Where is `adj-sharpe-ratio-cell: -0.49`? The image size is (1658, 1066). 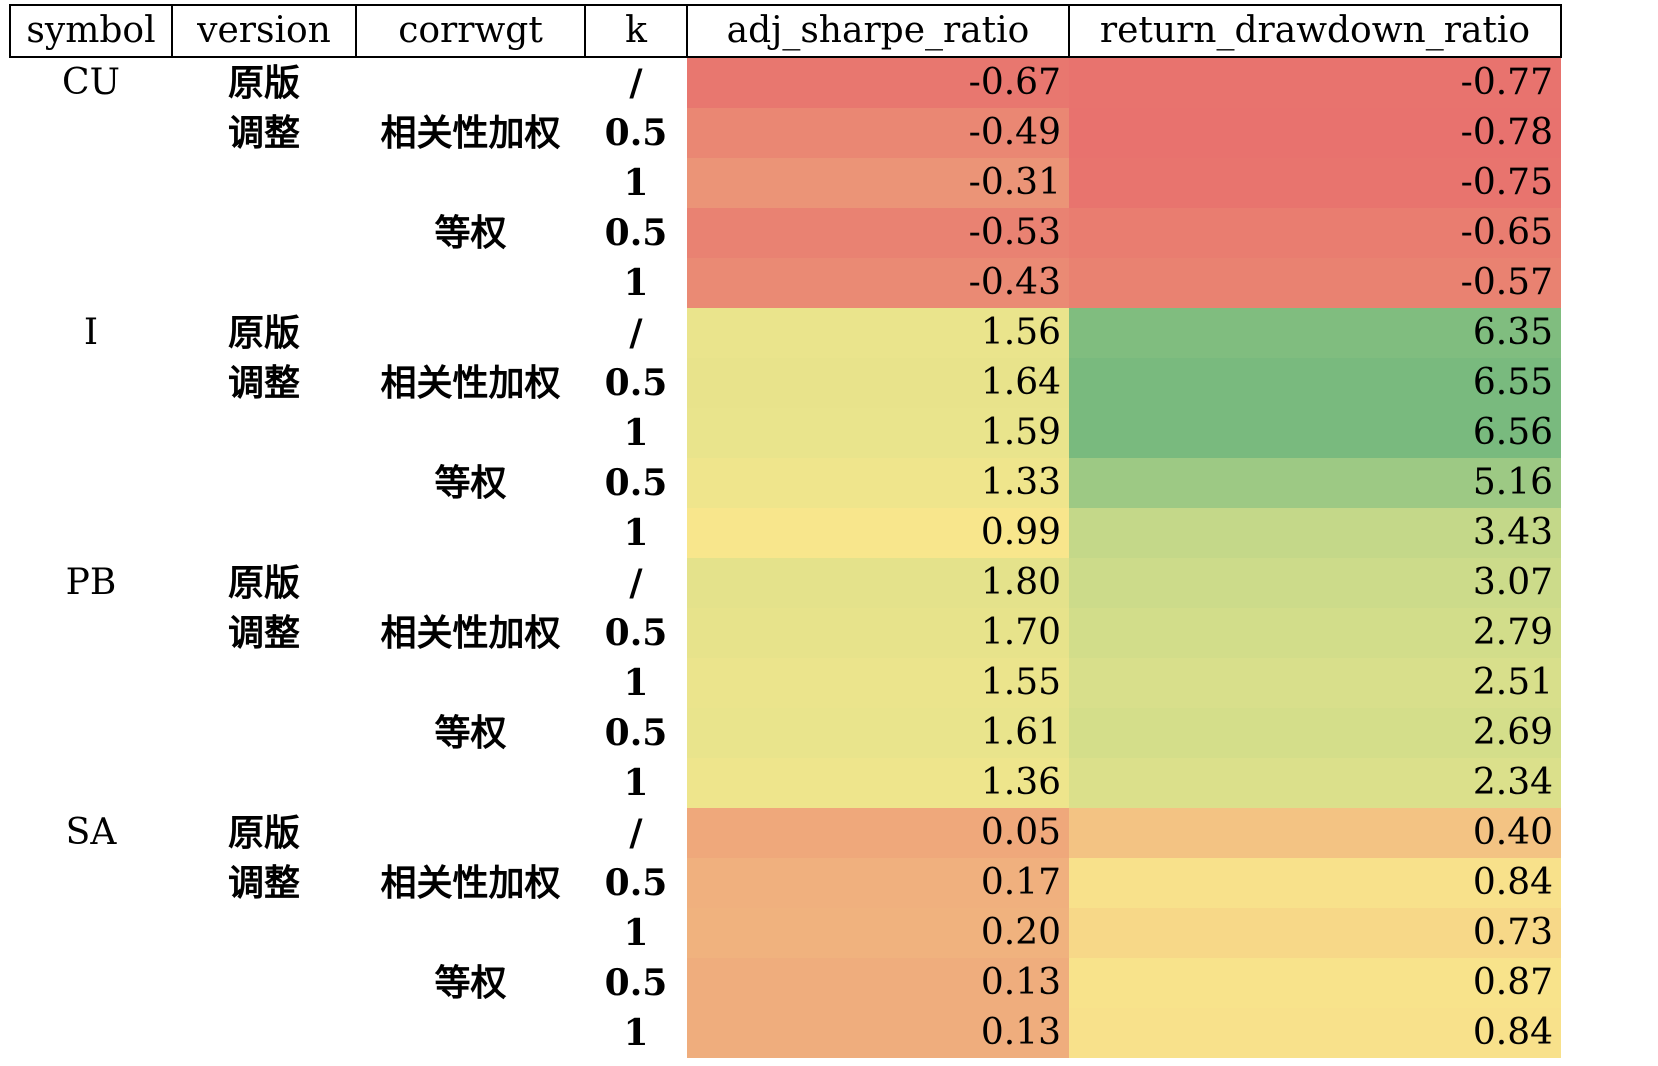
adj-sharpe-ratio-cell: -0.49 is located at coordinates (878, 133).